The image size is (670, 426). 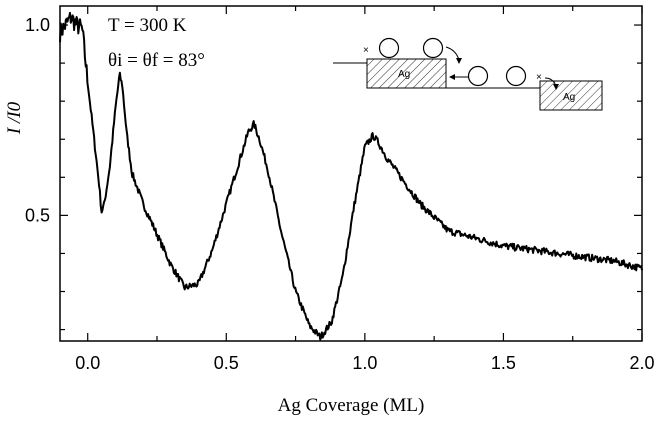 What do you see at coordinates (641, 363) in the screenshot?
I see `x-tick-label: 2.0` at bounding box center [641, 363].